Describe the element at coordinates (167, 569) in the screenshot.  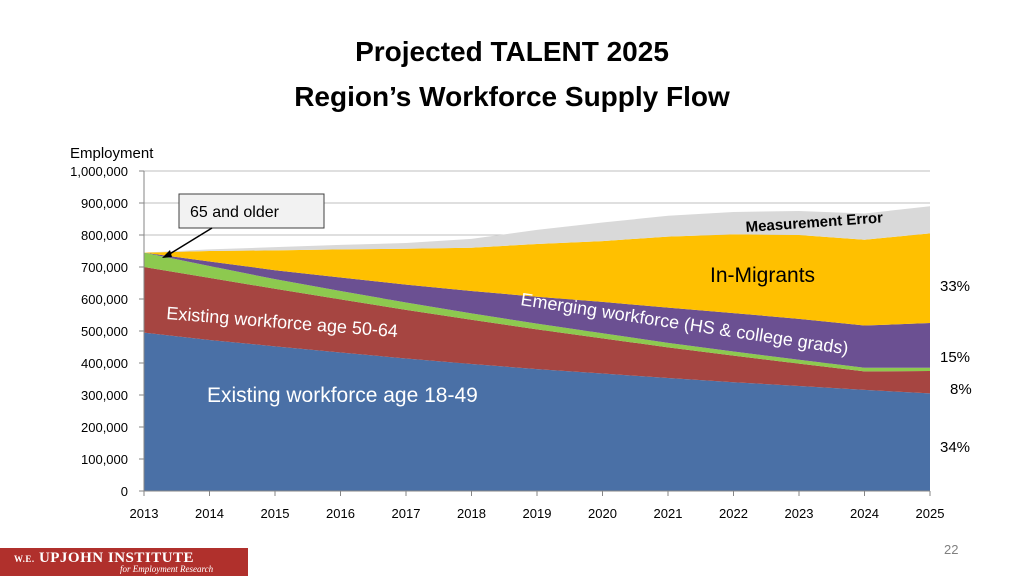
I see `logo-sub: for Employment Research` at that location.